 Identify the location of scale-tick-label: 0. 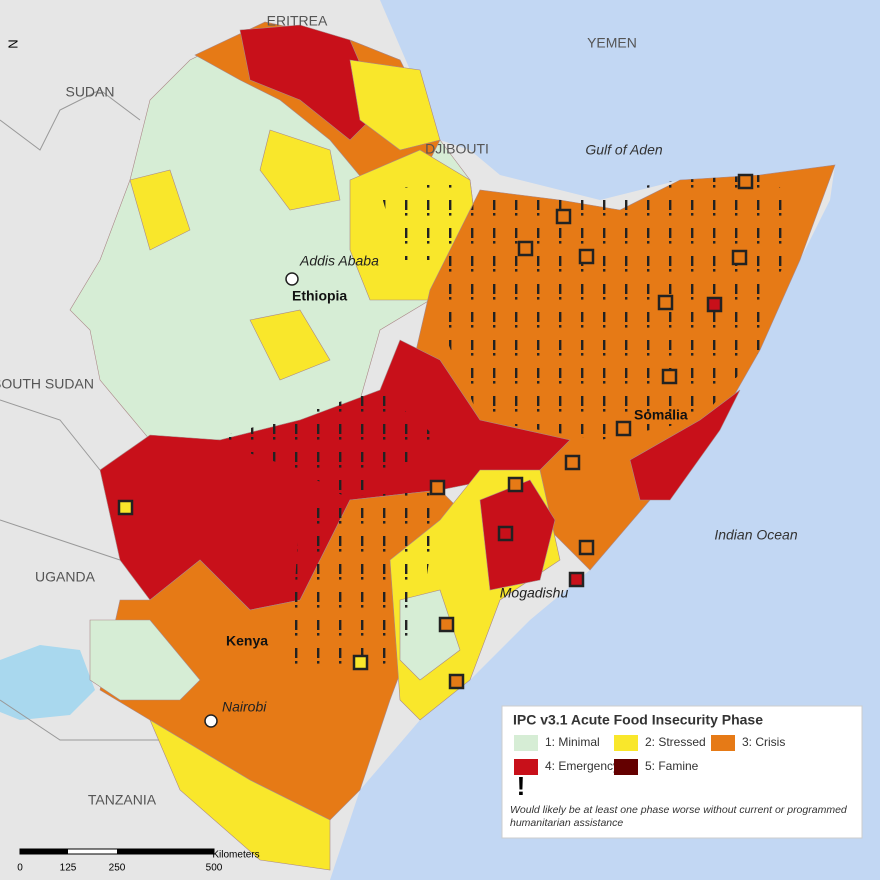
(20, 868).